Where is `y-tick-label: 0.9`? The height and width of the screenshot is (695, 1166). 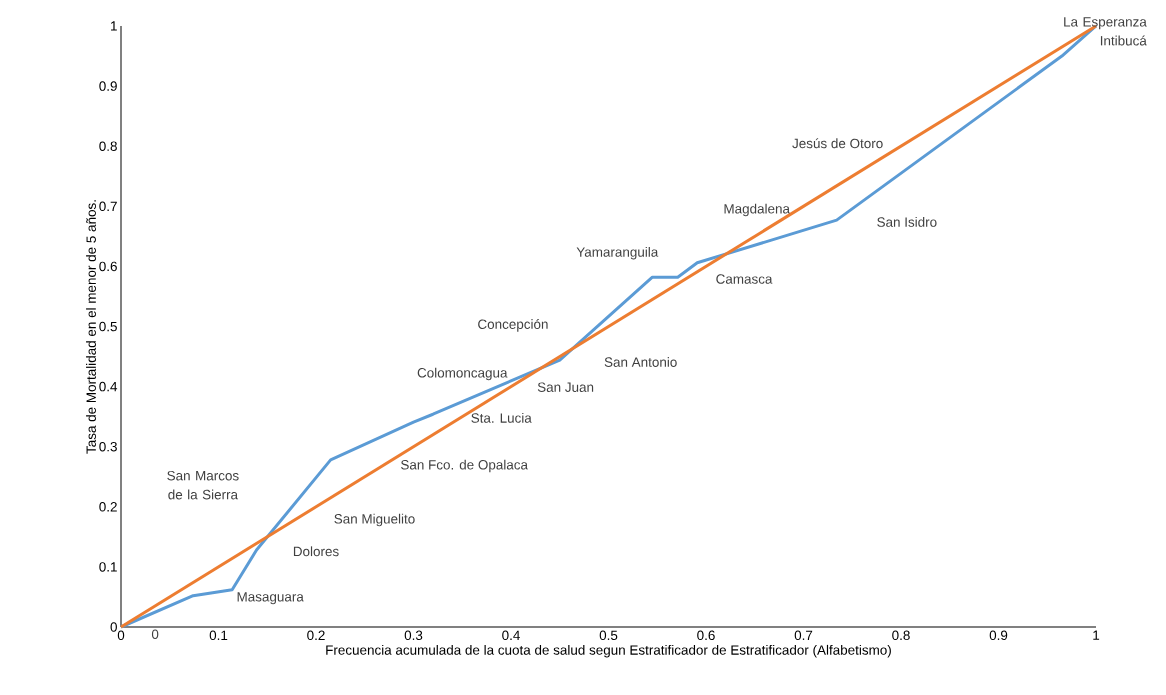 y-tick-label: 0.9 is located at coordinates (108, 86).